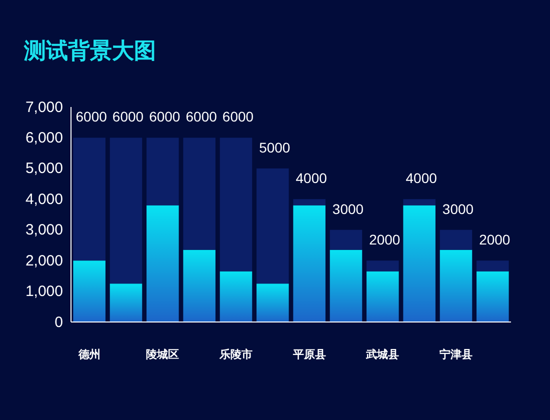 This screenshot has height=420, width=550. I want to click on y-tick-label: 5,000, so click(44, 169).